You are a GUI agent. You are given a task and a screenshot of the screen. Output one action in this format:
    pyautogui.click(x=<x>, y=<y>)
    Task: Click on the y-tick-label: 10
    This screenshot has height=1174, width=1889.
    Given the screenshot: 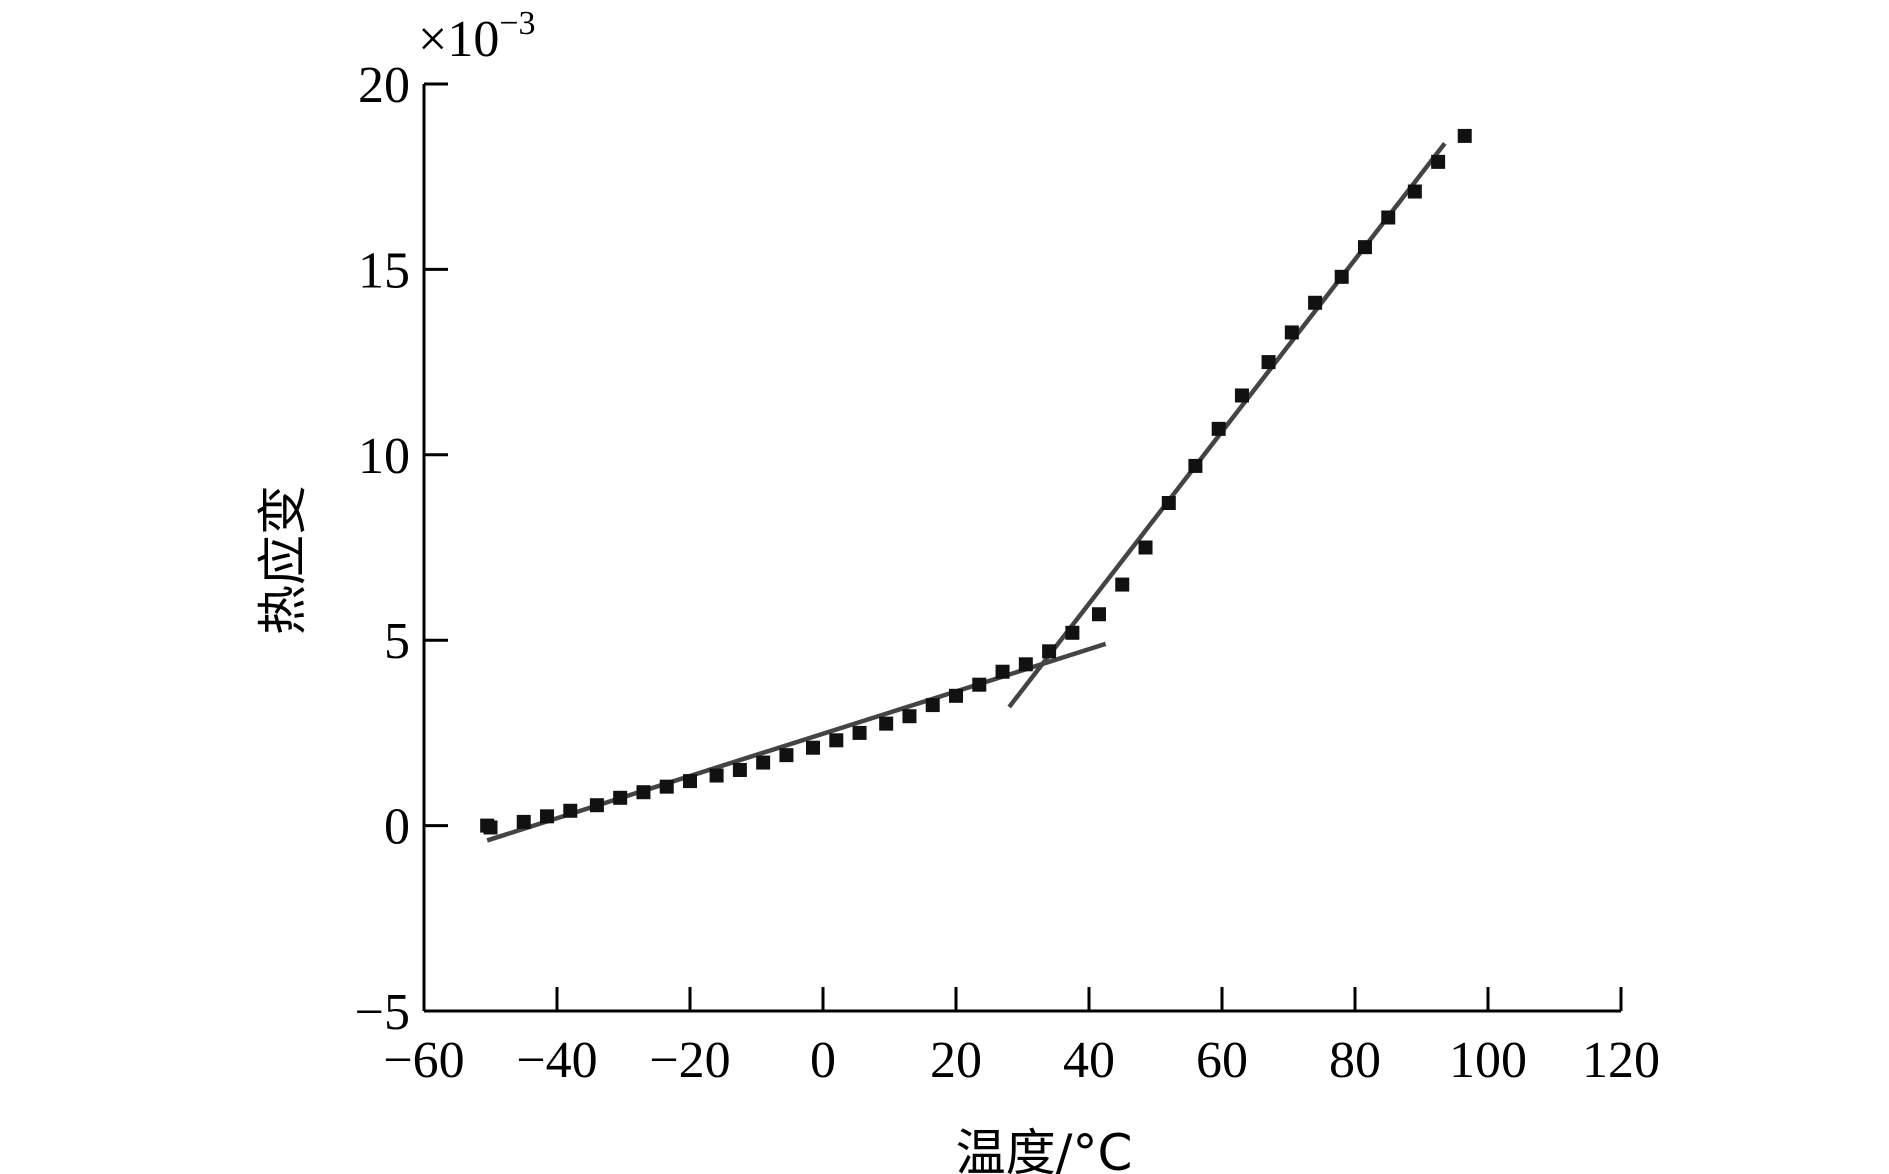 What is the action you would take?
    pyautogui.click(x=384, y=456)
    